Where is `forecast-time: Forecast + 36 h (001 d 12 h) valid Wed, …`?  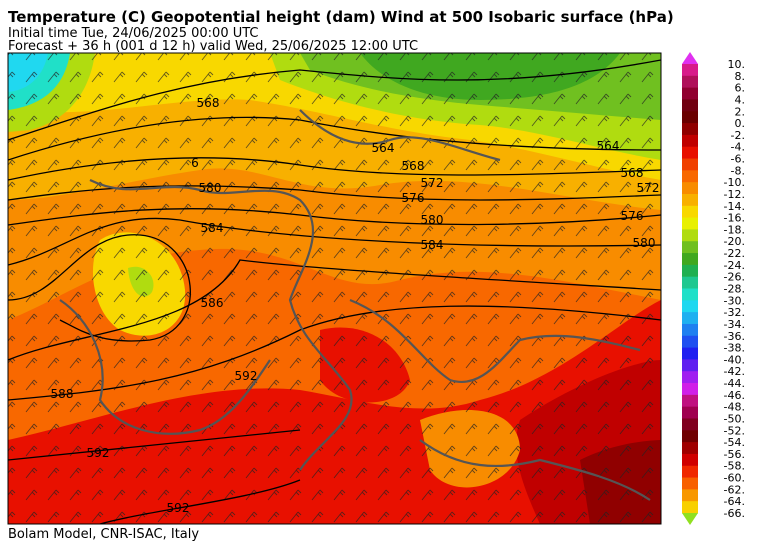 forecast-time: Forecast + 36 h (001 d 12 h) valid Wed, … is located at coordinates (213, 46).